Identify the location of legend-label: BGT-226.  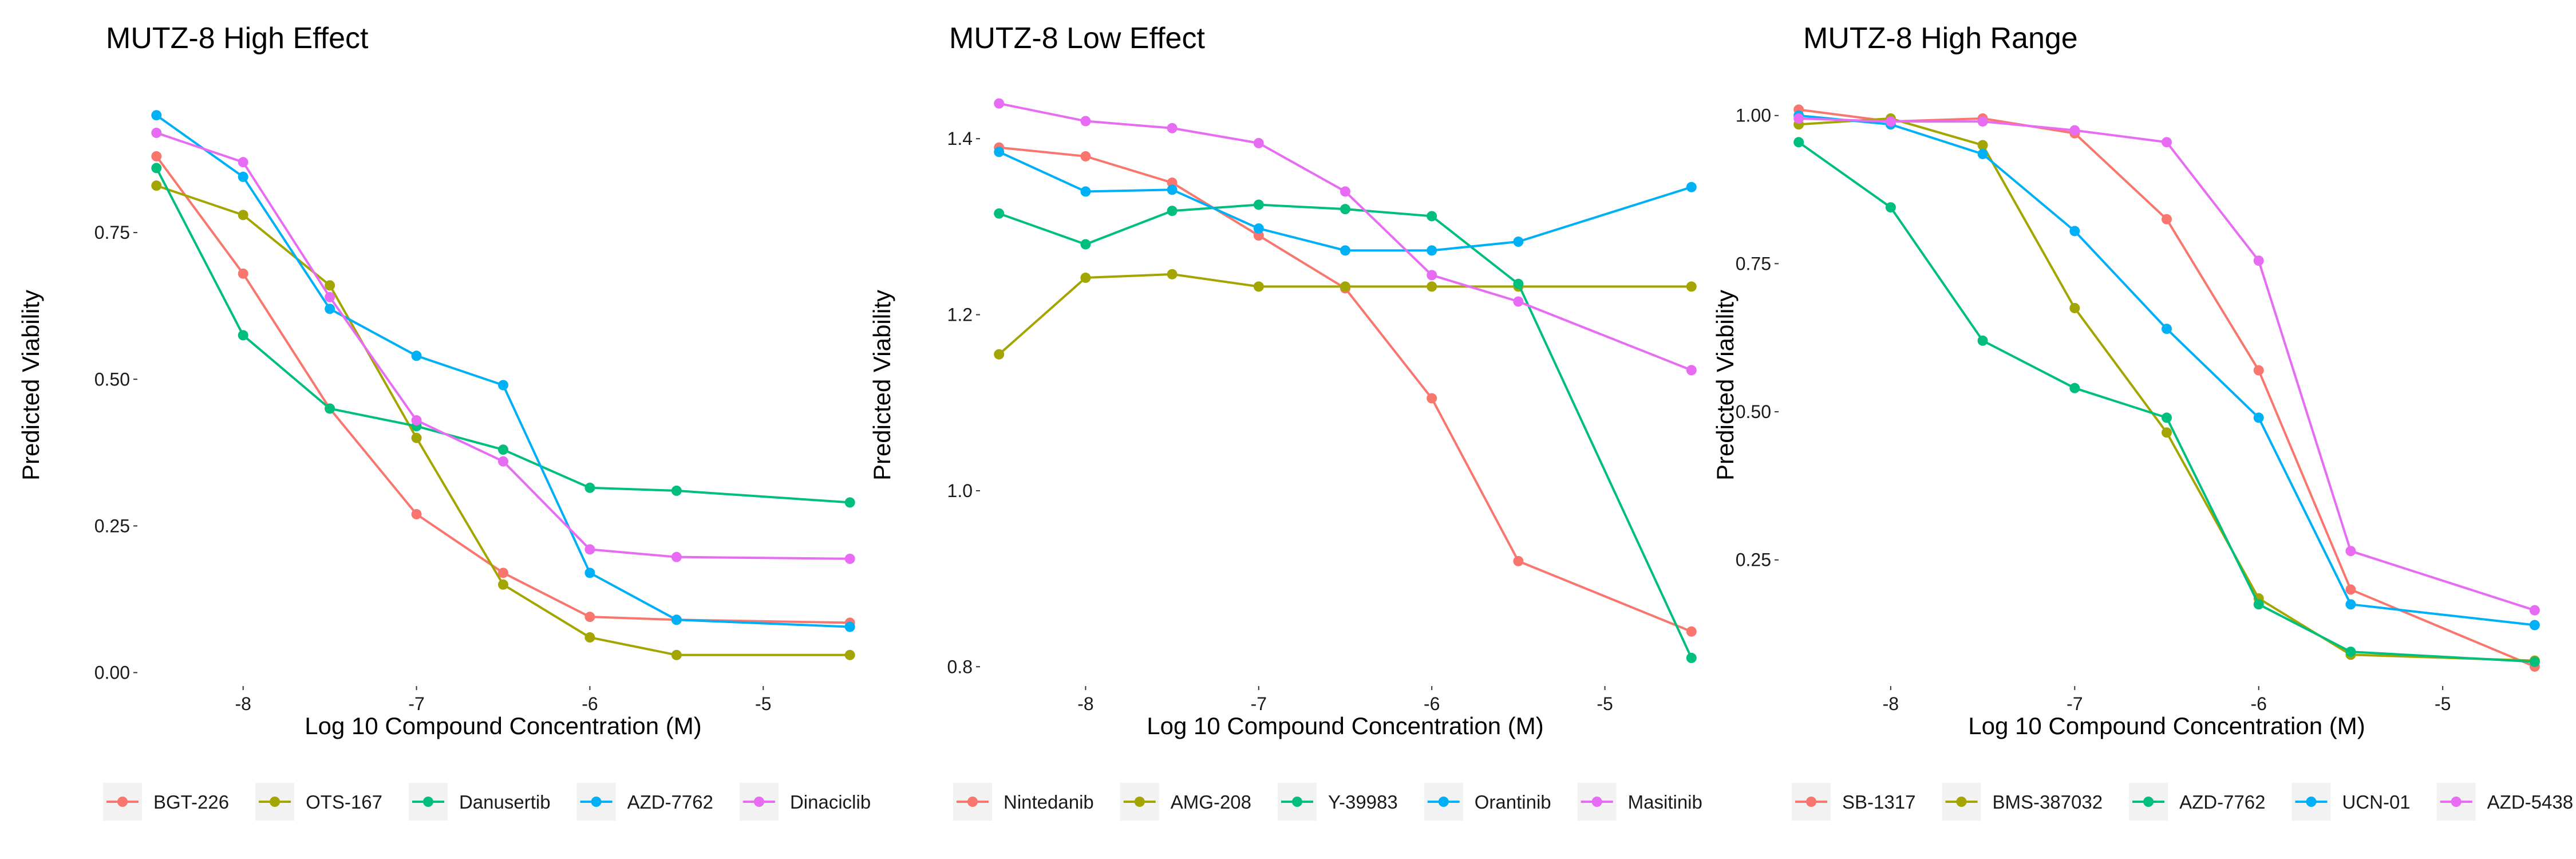
(191, 802).